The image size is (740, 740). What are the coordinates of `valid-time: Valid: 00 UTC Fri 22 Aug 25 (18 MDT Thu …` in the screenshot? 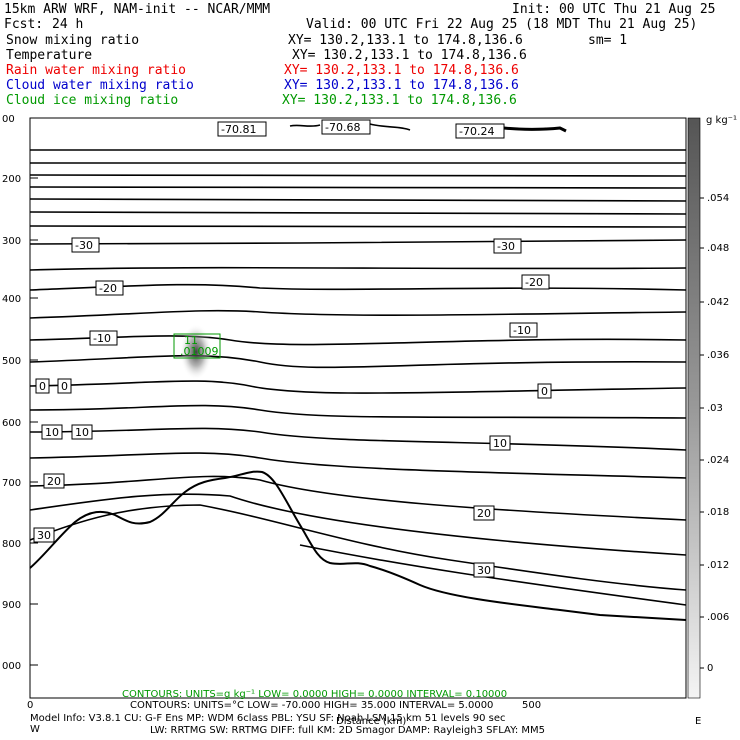 It's located at (502, 24).